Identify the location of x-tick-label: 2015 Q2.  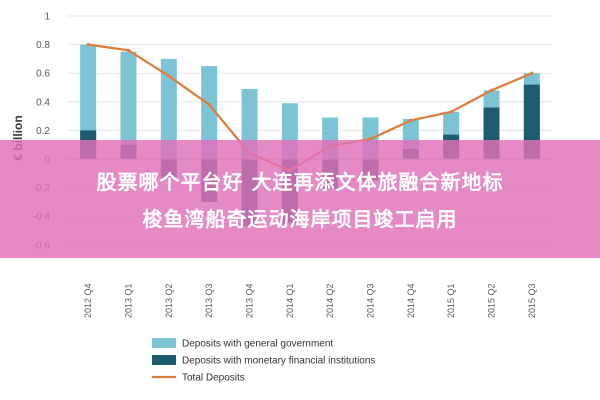
(492, 300).